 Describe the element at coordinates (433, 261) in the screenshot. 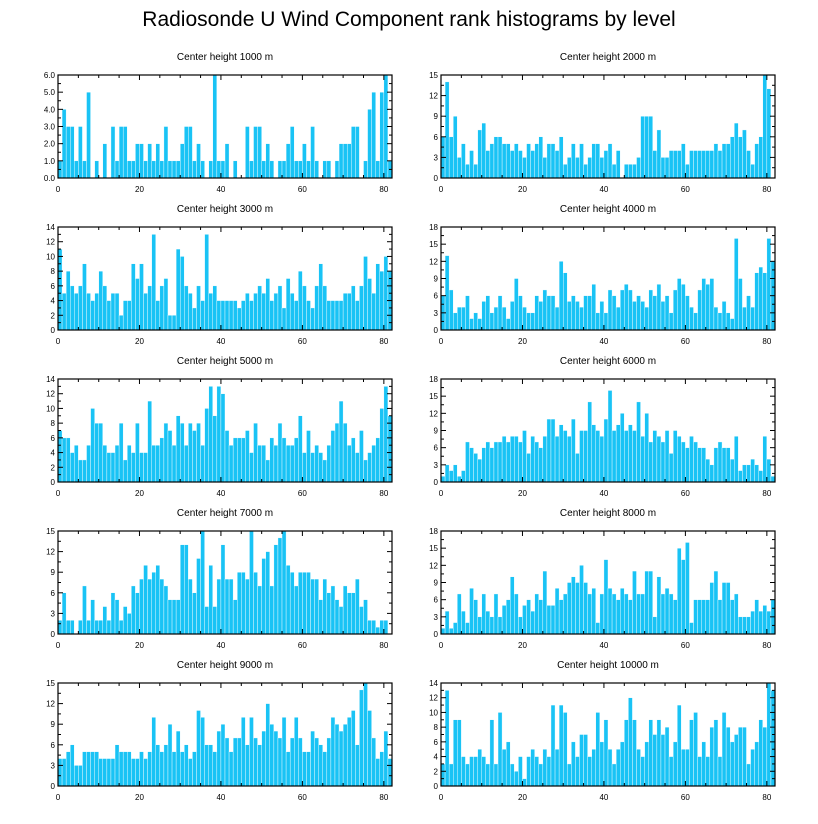

I see `y-tick-label-p3: 12` at that location.